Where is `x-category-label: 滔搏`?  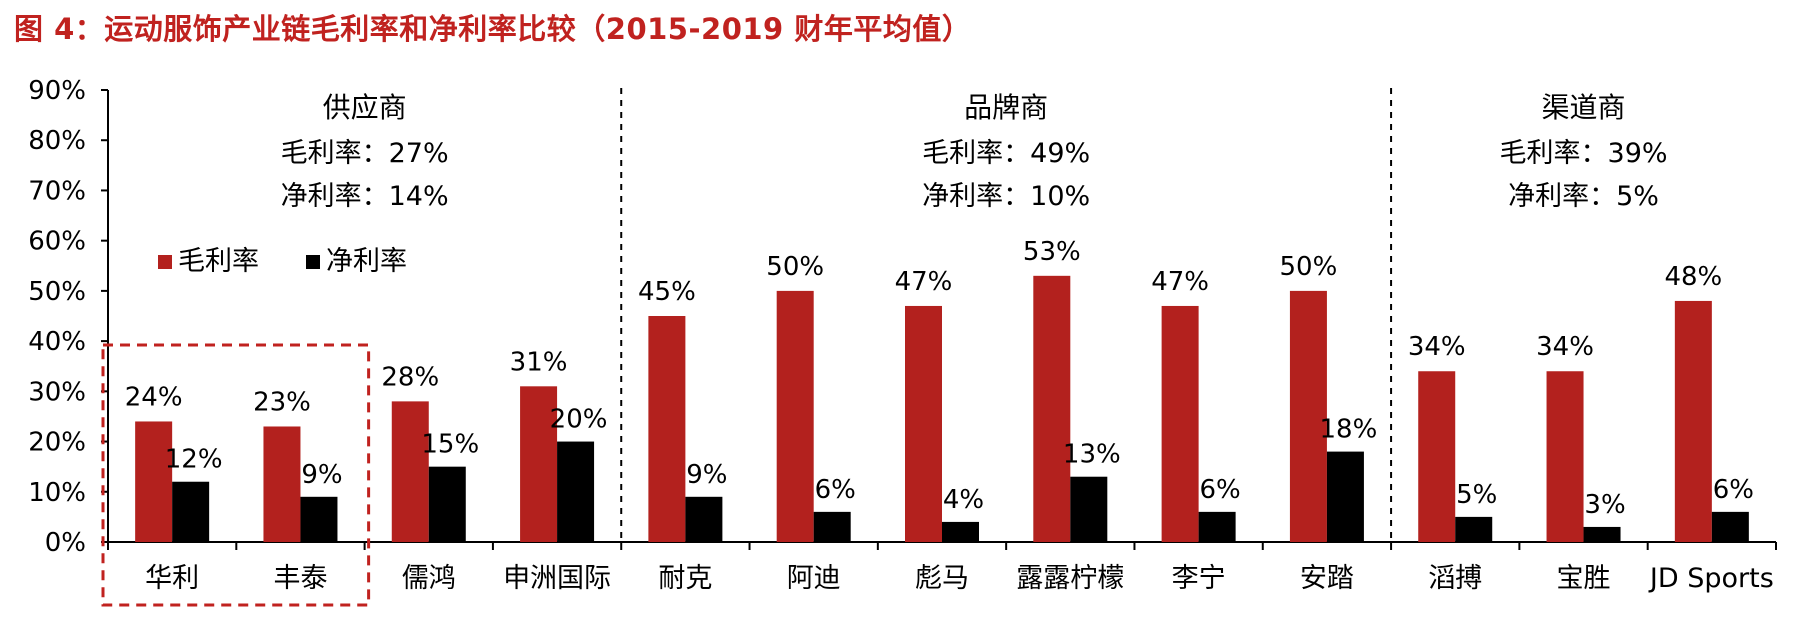
x-category-label: 滔搏 is located at coordinates (1455, 578).